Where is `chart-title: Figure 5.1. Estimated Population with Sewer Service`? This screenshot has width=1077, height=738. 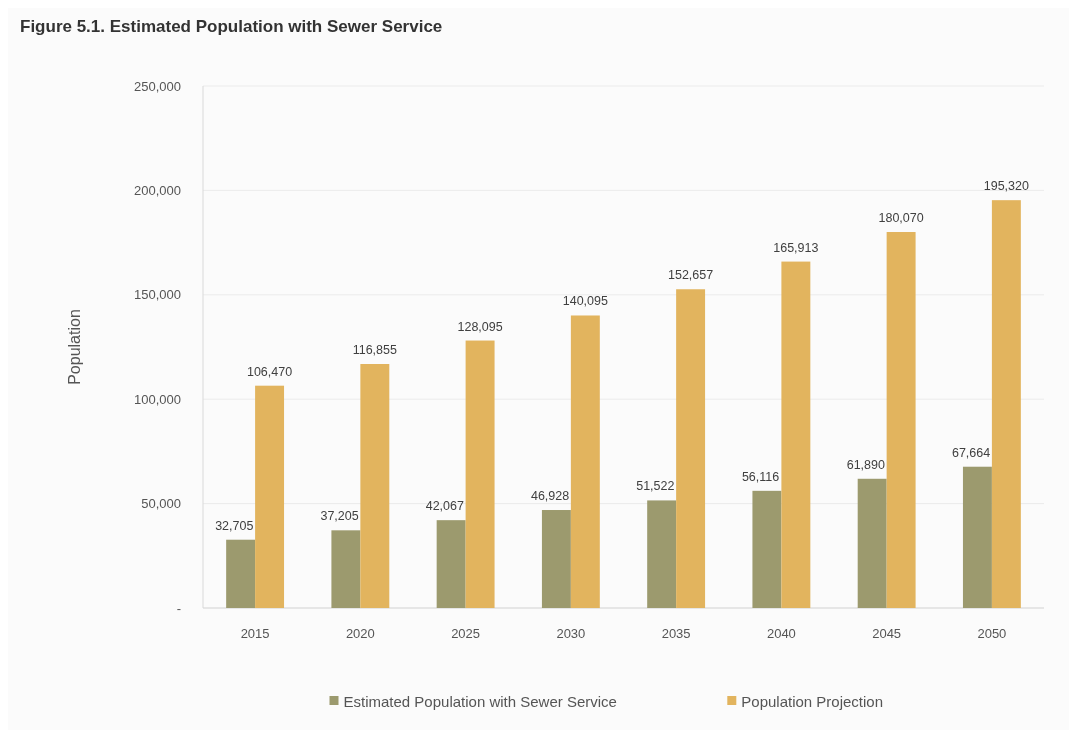 chart-title: Figure 5.1. Estimated Population with Sewer Service is located at coordinates (231, 26).